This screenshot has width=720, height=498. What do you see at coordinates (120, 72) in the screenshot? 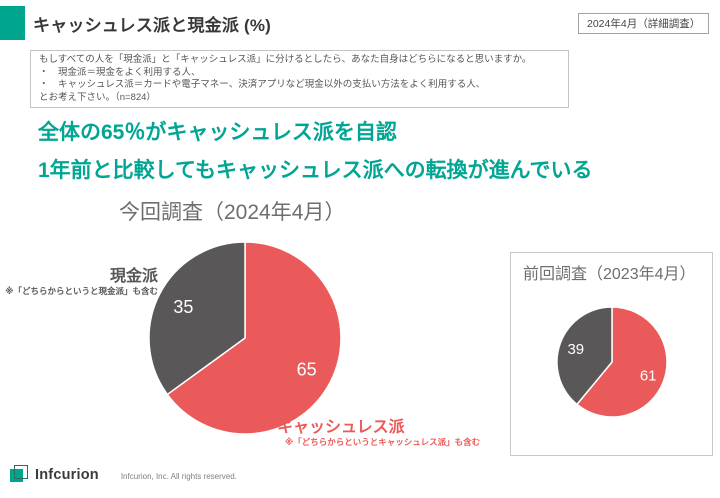
I see `question-line: ・ 現金派＝現金をよく利用する人、` at bounding box center [120, 72].